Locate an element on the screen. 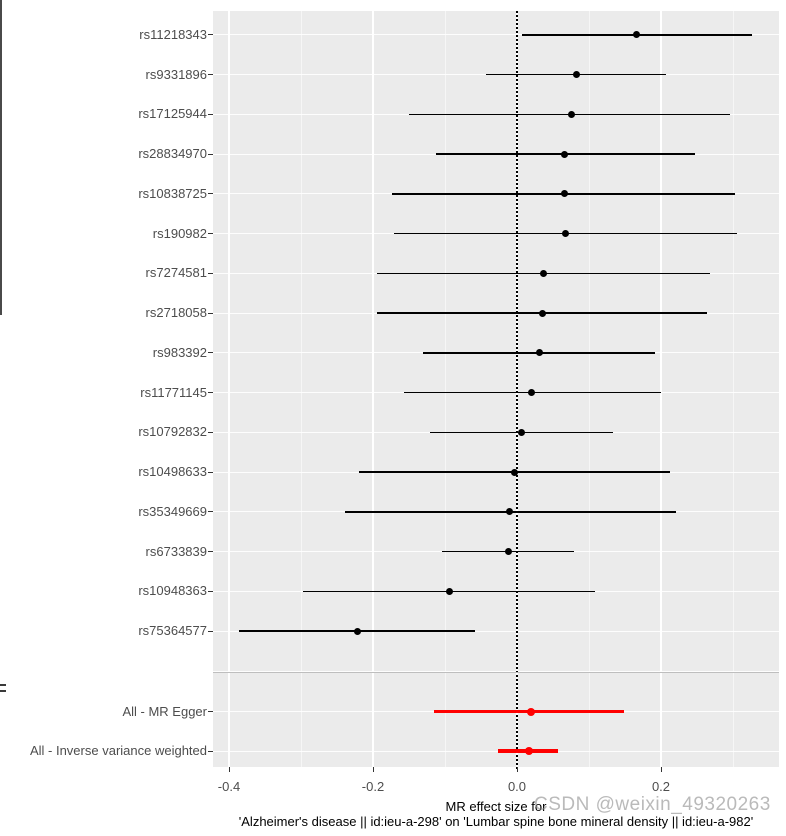  snp-label: rs17125944 is located at coordinates (172, 114).